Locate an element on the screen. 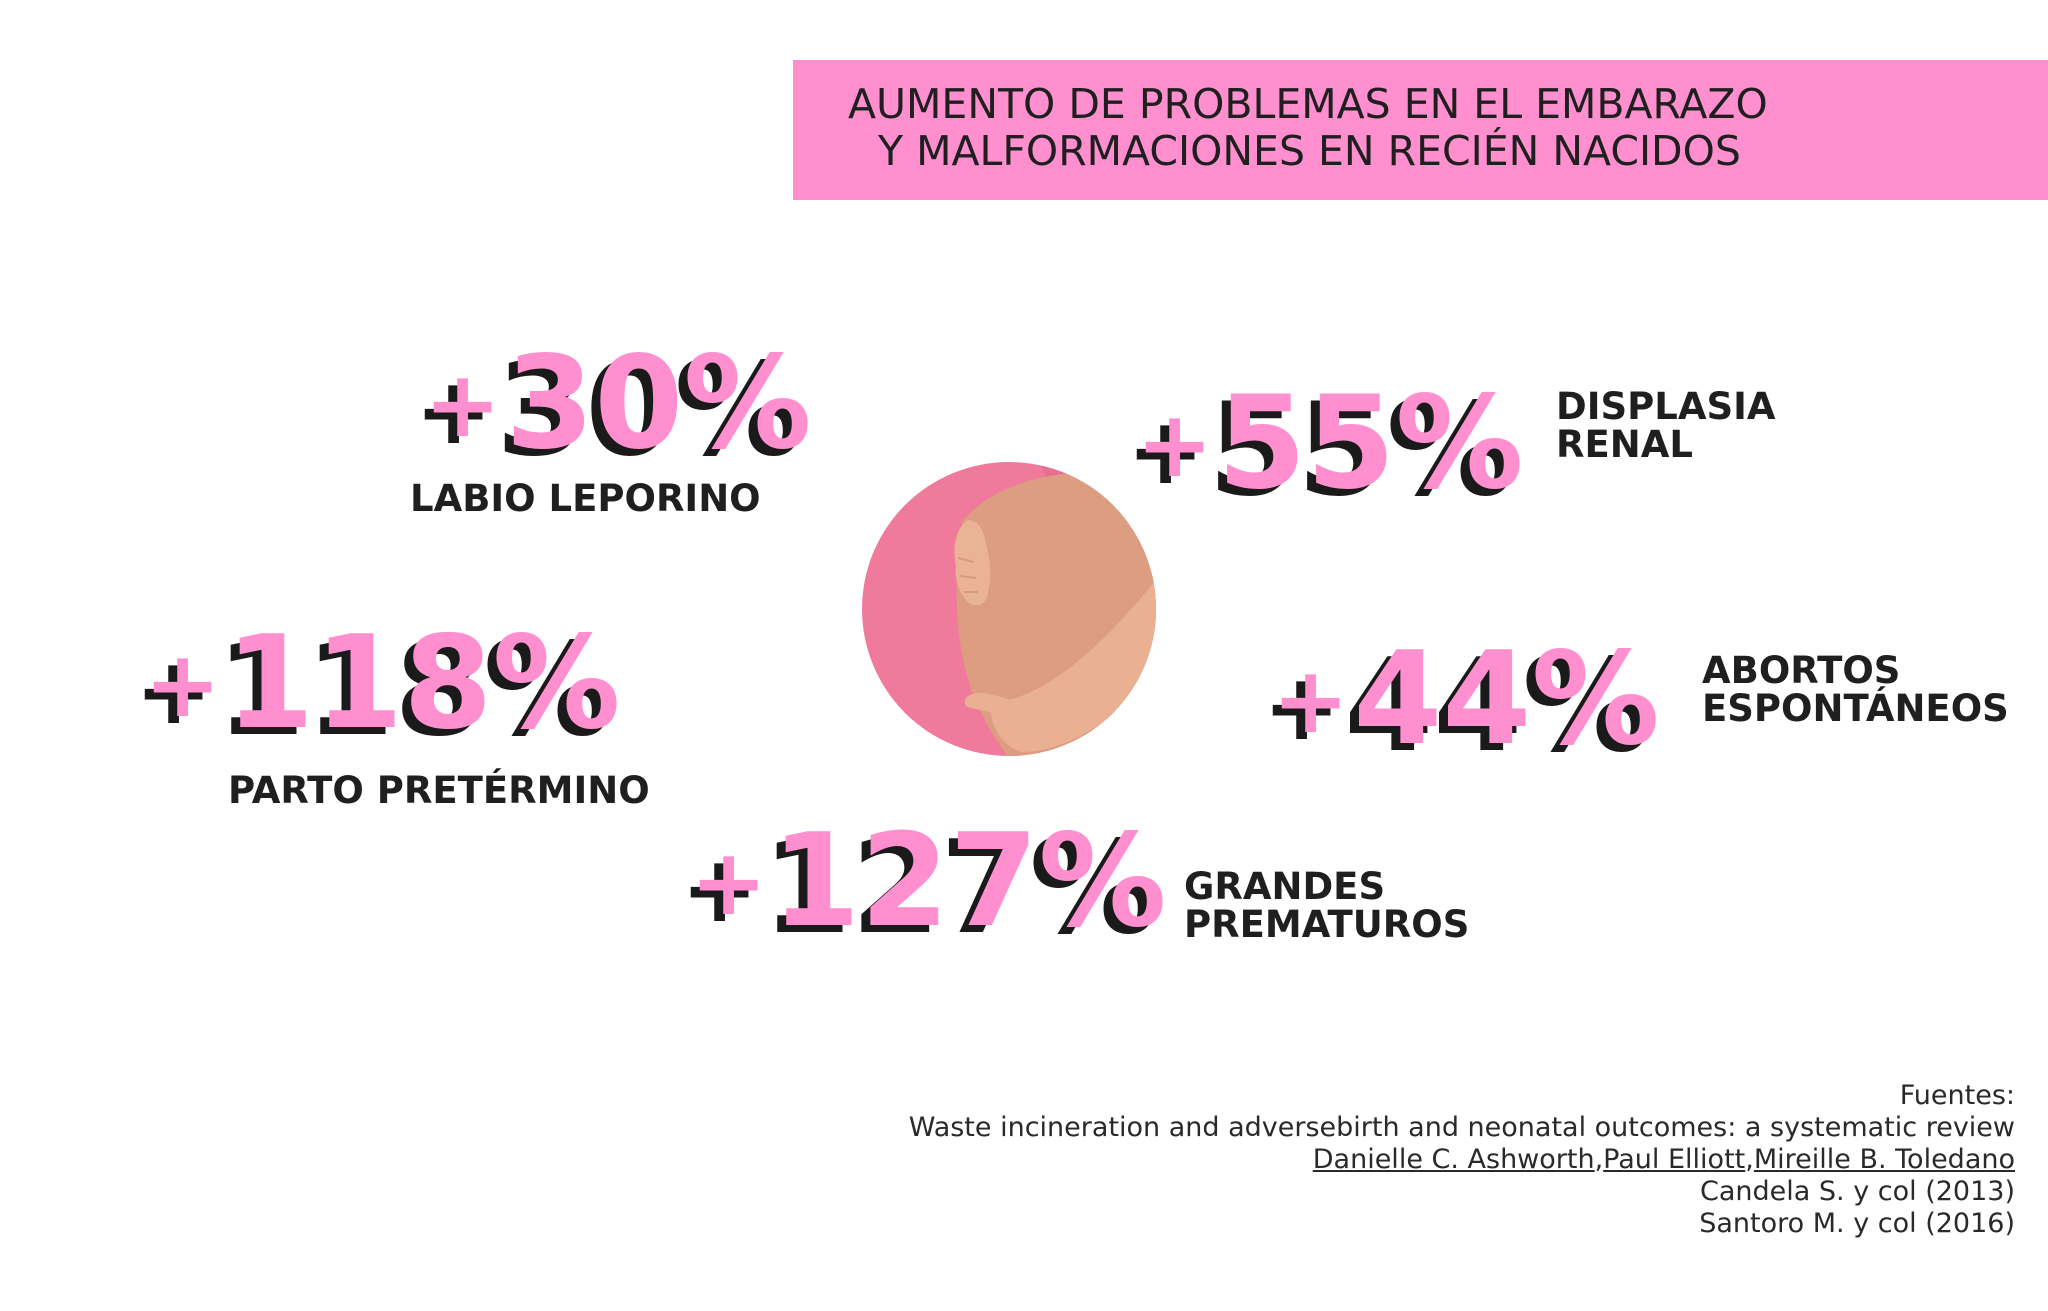 The width and height of the screenshot is (2048, 1311). stat-grandes-prematuros-label: GRANDES PREMATUROS is located at coordinates (1327, 906).